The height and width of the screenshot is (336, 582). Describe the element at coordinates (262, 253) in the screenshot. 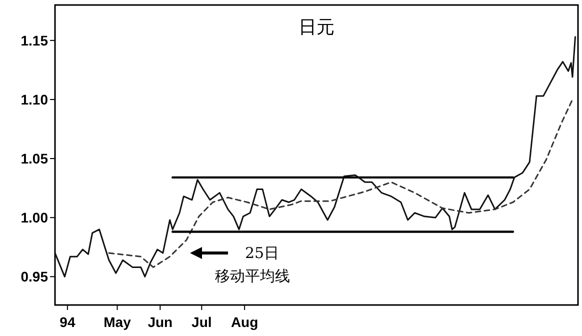

I see `annotation: 25日` at that location.